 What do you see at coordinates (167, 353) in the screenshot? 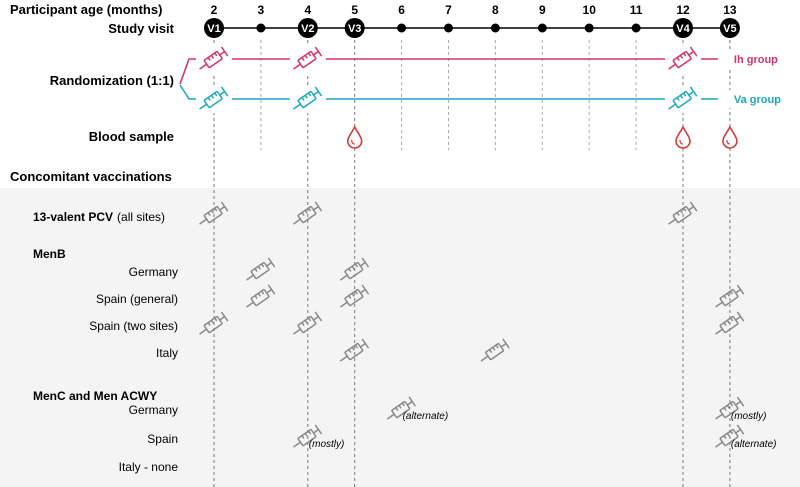
I see `menb-row-label: Italy` at bounding box center [167, 353].